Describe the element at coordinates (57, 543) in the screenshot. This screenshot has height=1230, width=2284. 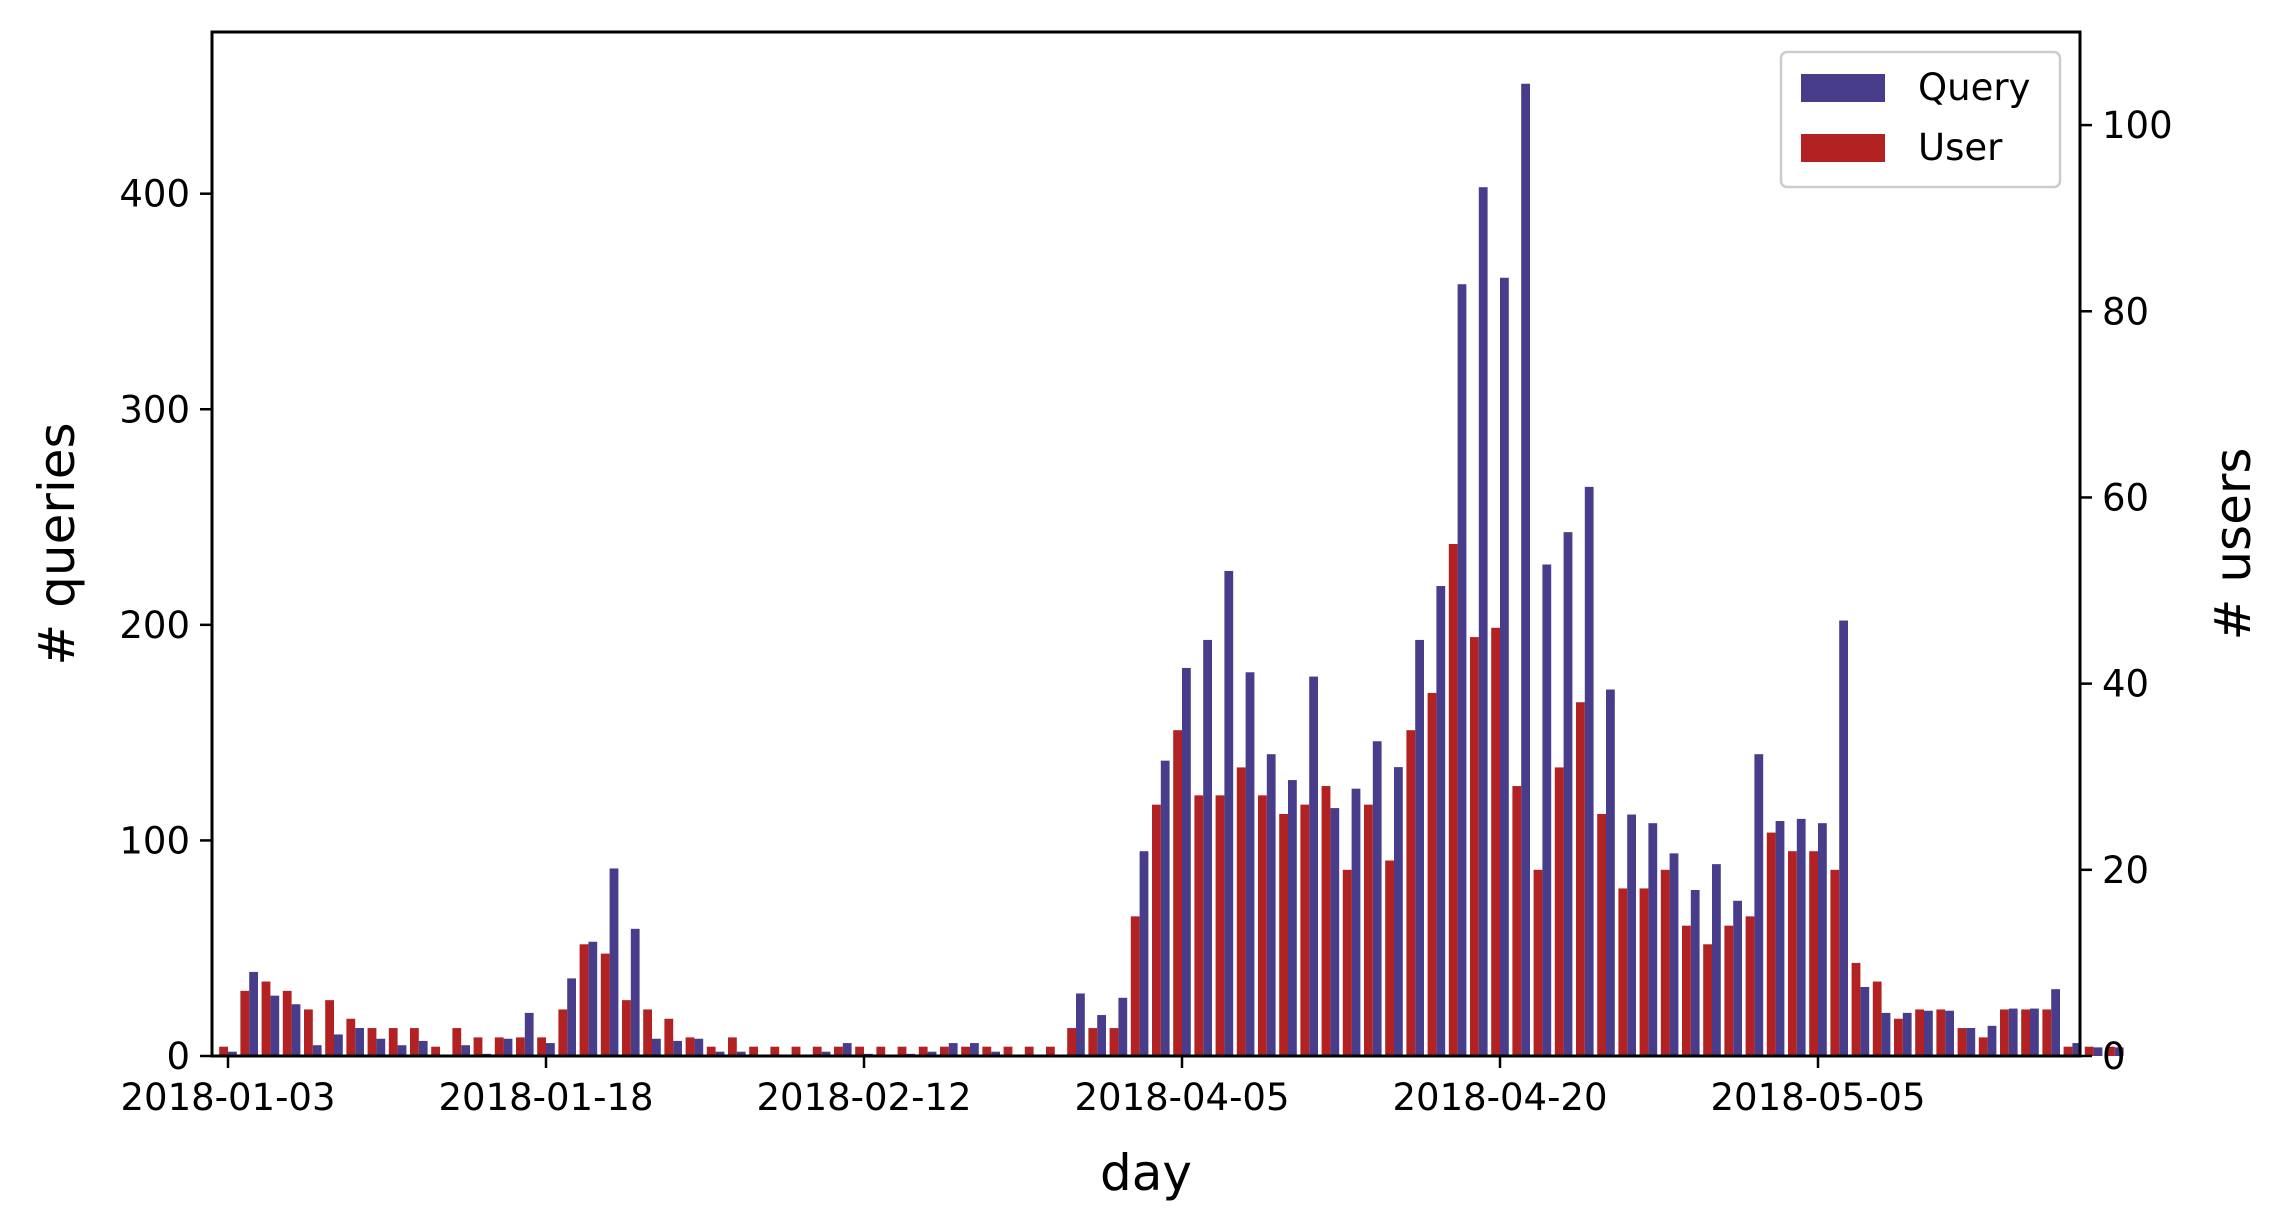
I see `left-y-axis-label: # queries` at that location.